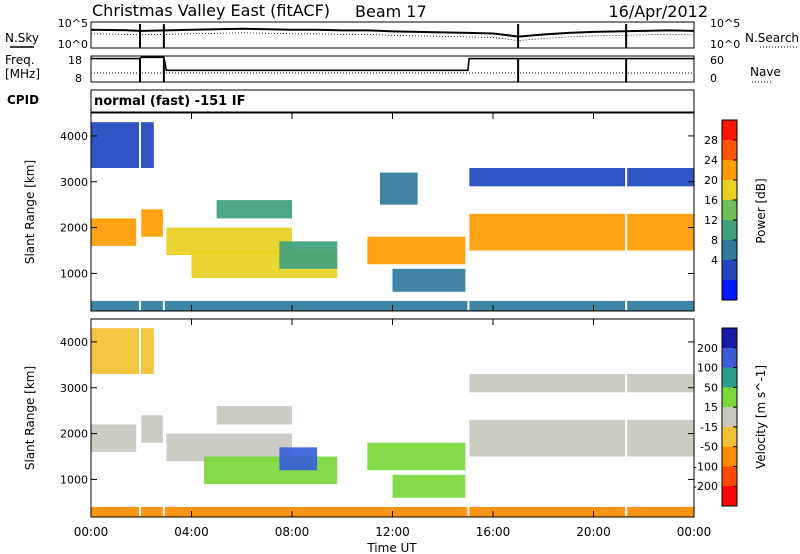  What do you see at coordinates (709, 447) in the screenshot?
I see `velocity-colorbar-label: -50` at bounding box center [709, 447].